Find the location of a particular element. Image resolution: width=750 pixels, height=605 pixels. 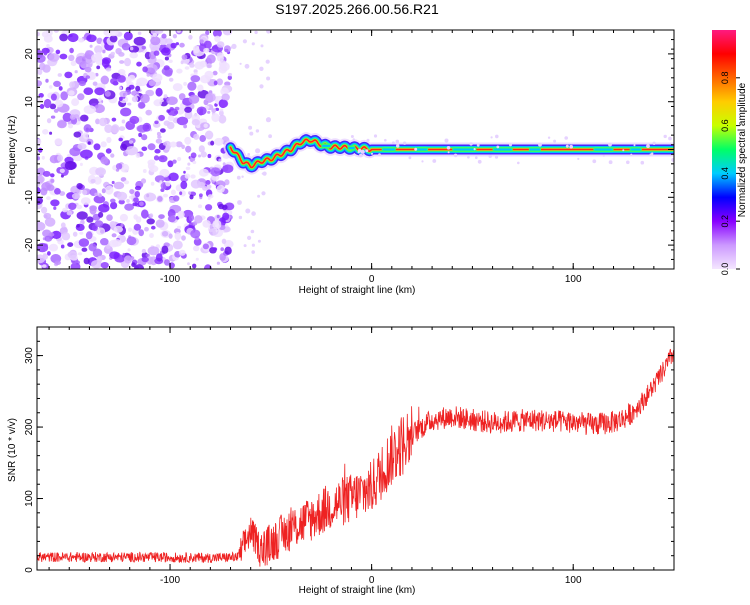

x-tick-label: -100 is located at coordinates (170, 580).